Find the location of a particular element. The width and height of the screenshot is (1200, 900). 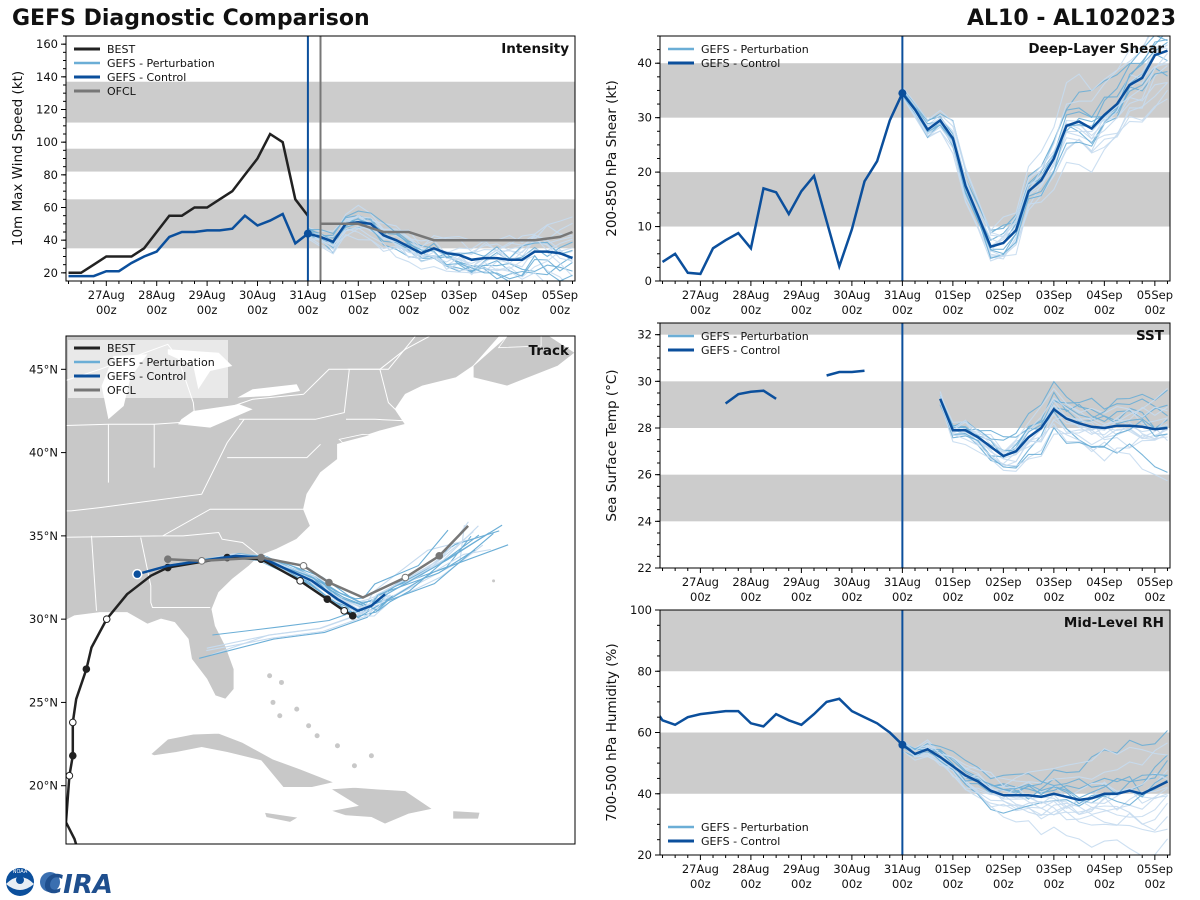

y-tick-label: 140 is located at coordinates (47, 77).